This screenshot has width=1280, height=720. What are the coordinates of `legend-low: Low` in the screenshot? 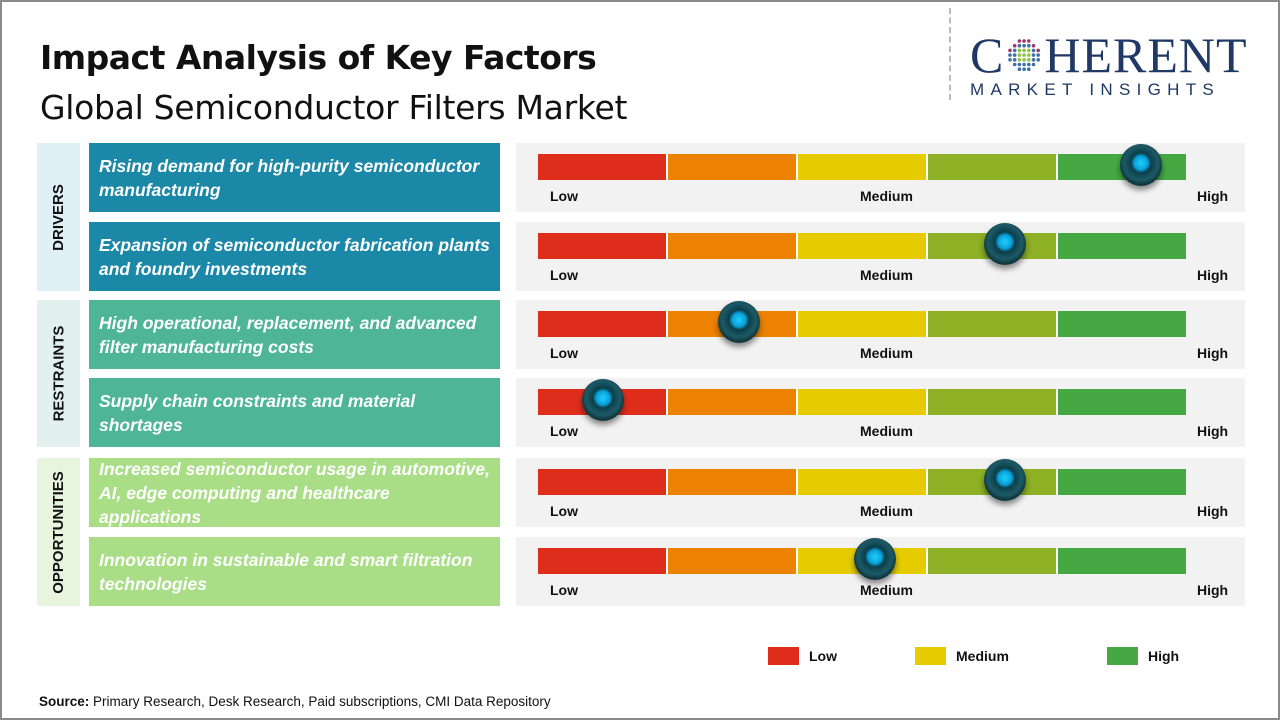 It's located at (802, 656).